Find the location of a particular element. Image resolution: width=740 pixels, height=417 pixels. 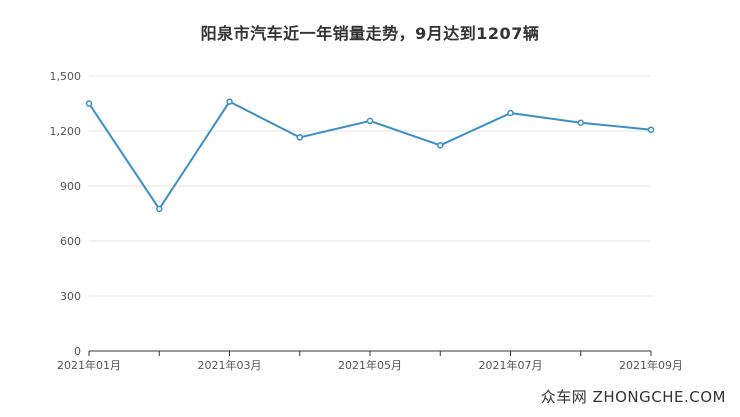

y-tick-label: 300 is located at coordinates (70, 296).